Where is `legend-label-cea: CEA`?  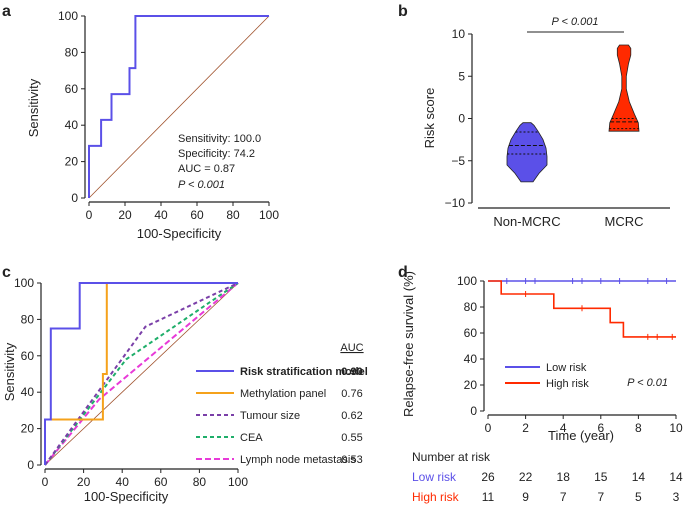
legend-label-cea: CEA is located at coordinates (251, 438).